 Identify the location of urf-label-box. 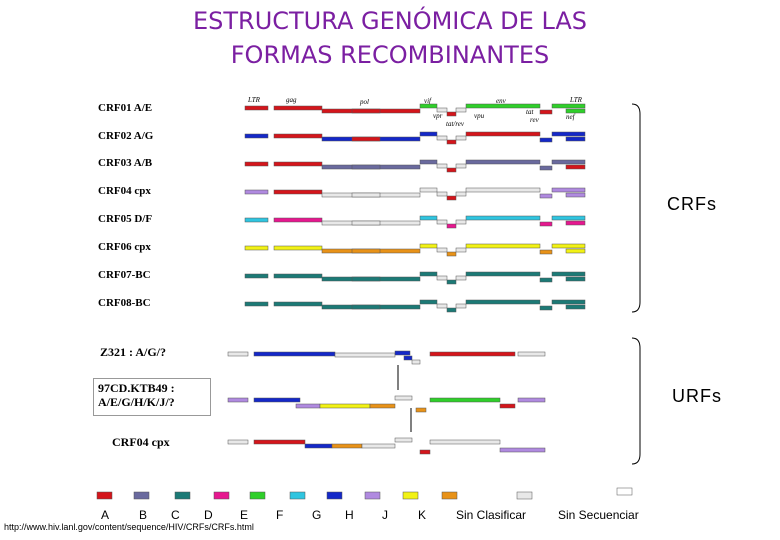
(152, 397).